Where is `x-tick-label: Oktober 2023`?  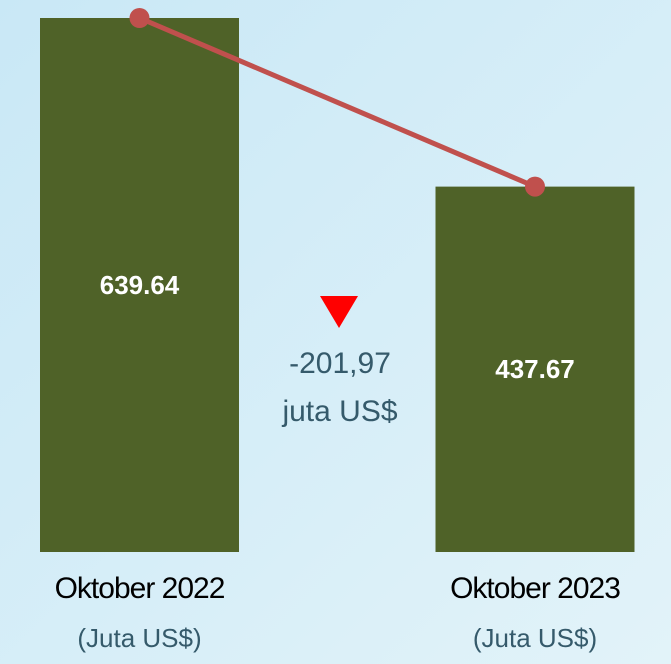
x-tick-label: Oktober 2023 is located at coordinates (535, 588).